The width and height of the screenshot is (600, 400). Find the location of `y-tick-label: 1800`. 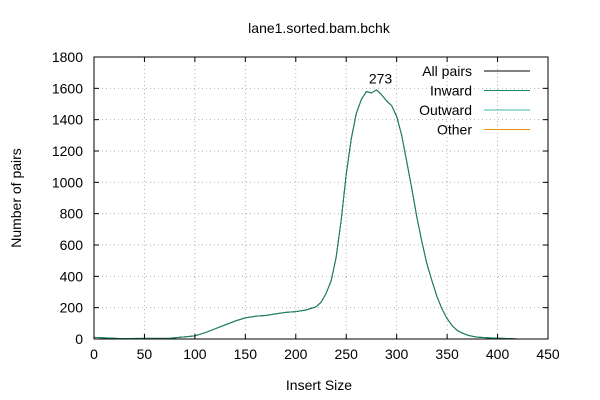

y-tick-label: 1800 is located at coordinates (67, 57).